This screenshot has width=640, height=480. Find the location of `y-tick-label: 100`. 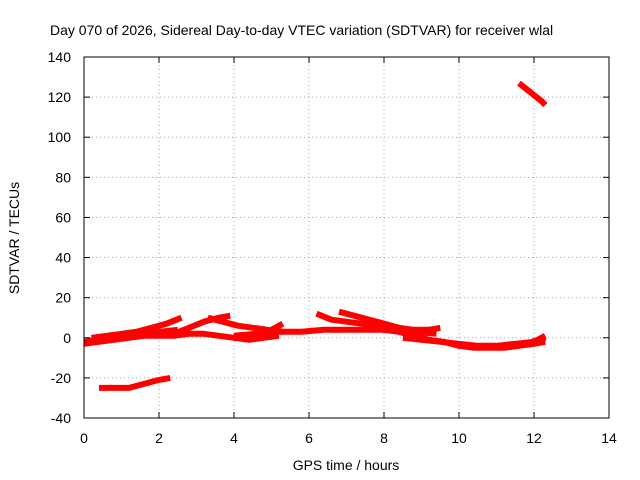

y-tick-label: 100 is located at coordinates (60, 137).